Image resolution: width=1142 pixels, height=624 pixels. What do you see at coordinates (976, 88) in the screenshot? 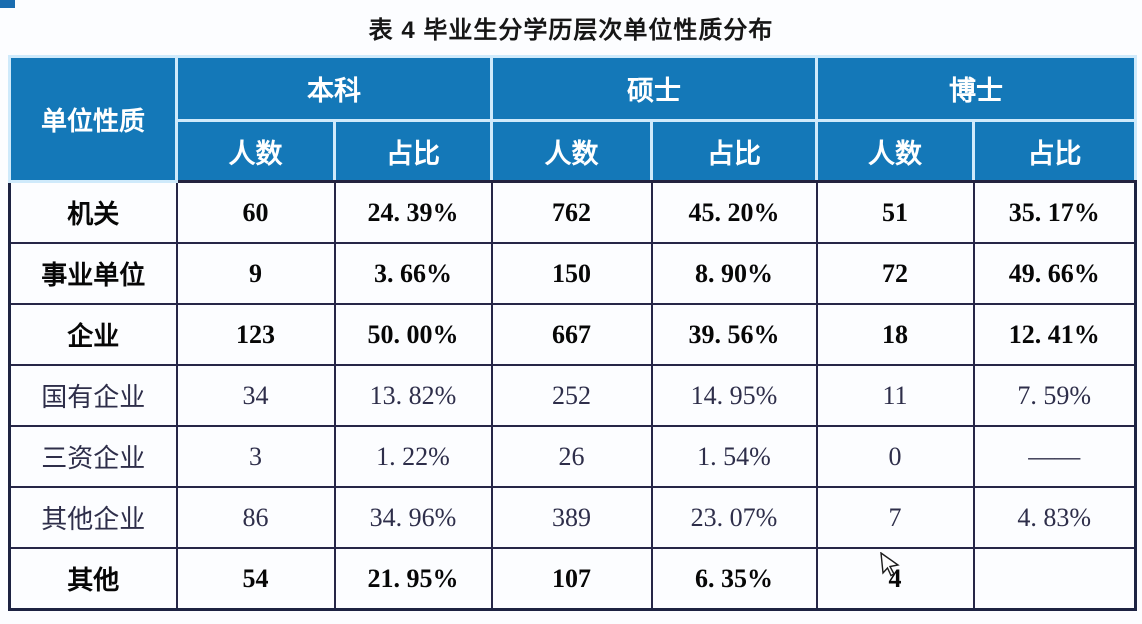
I see `column-group-doctor: 博士` at bounding box center [976, 88].